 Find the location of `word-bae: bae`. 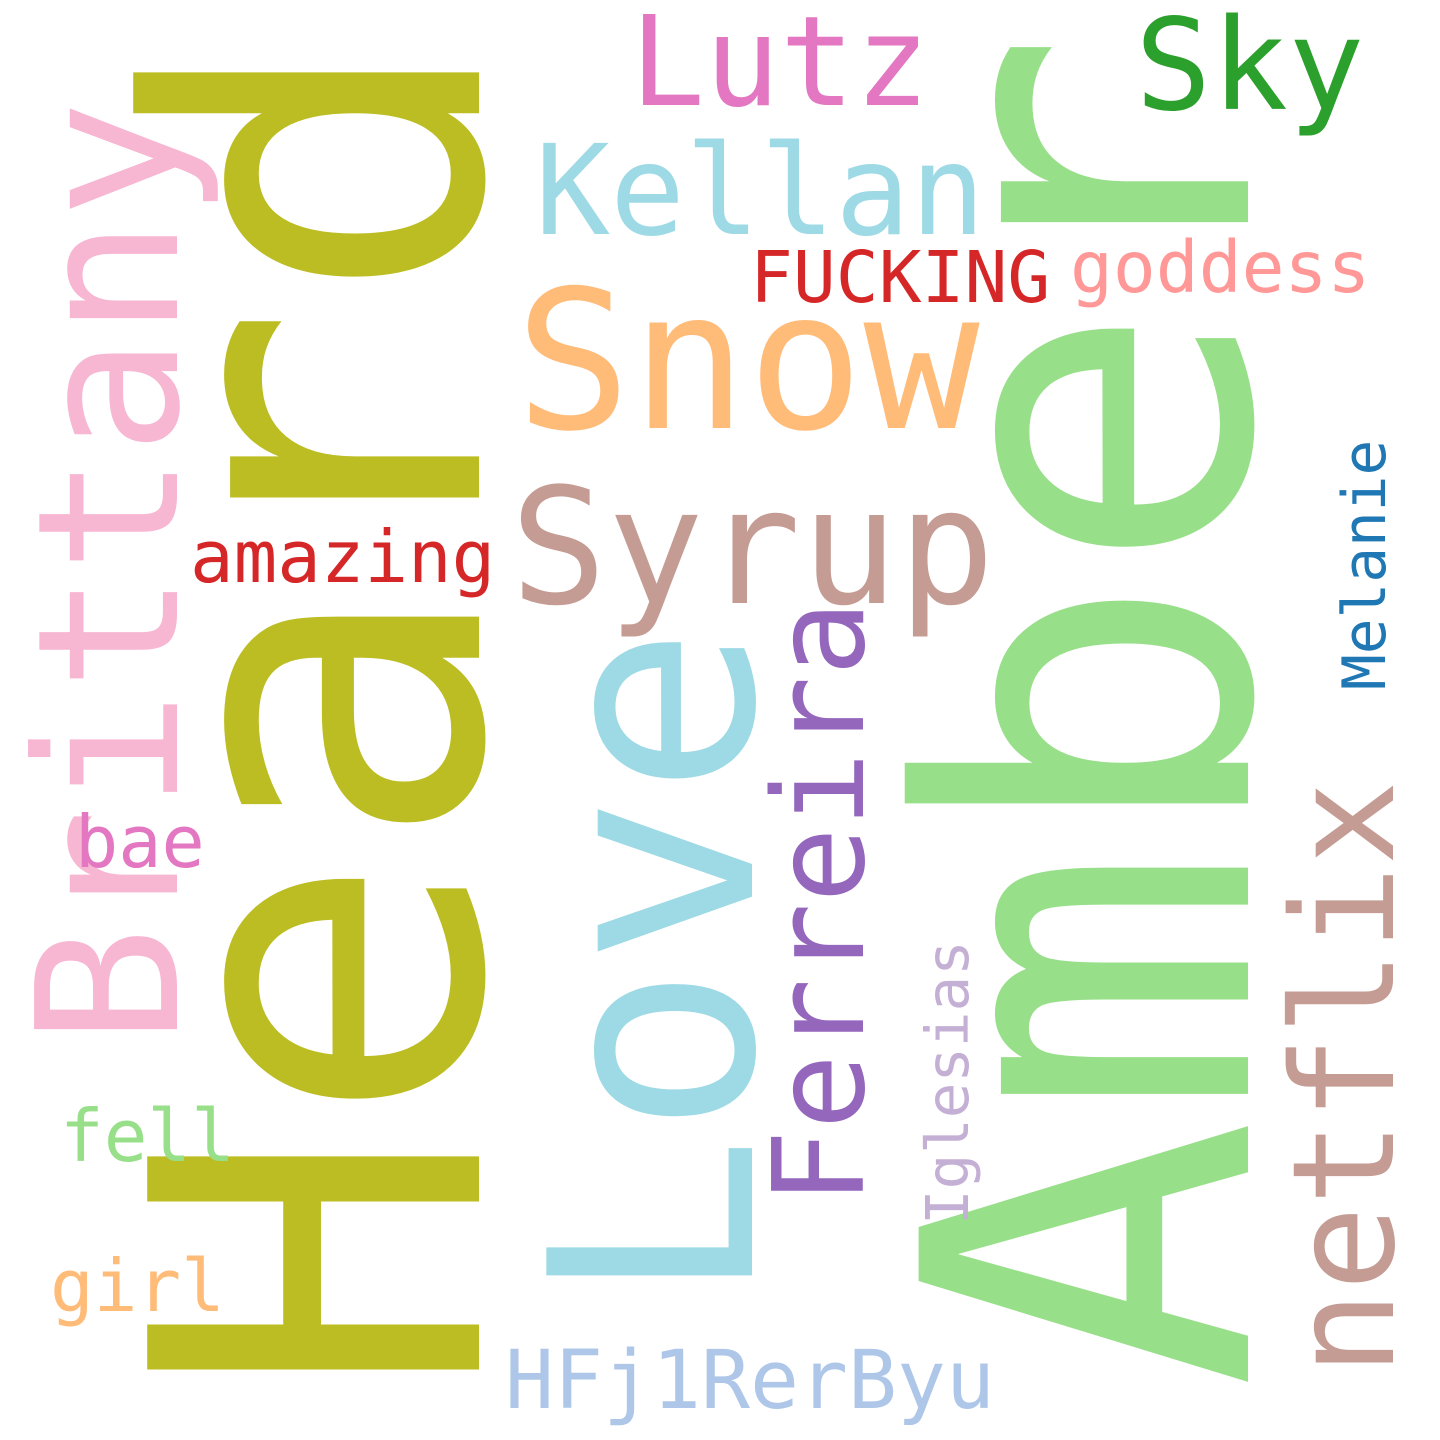

word-bae: bae is located at coordinates (140, 841).